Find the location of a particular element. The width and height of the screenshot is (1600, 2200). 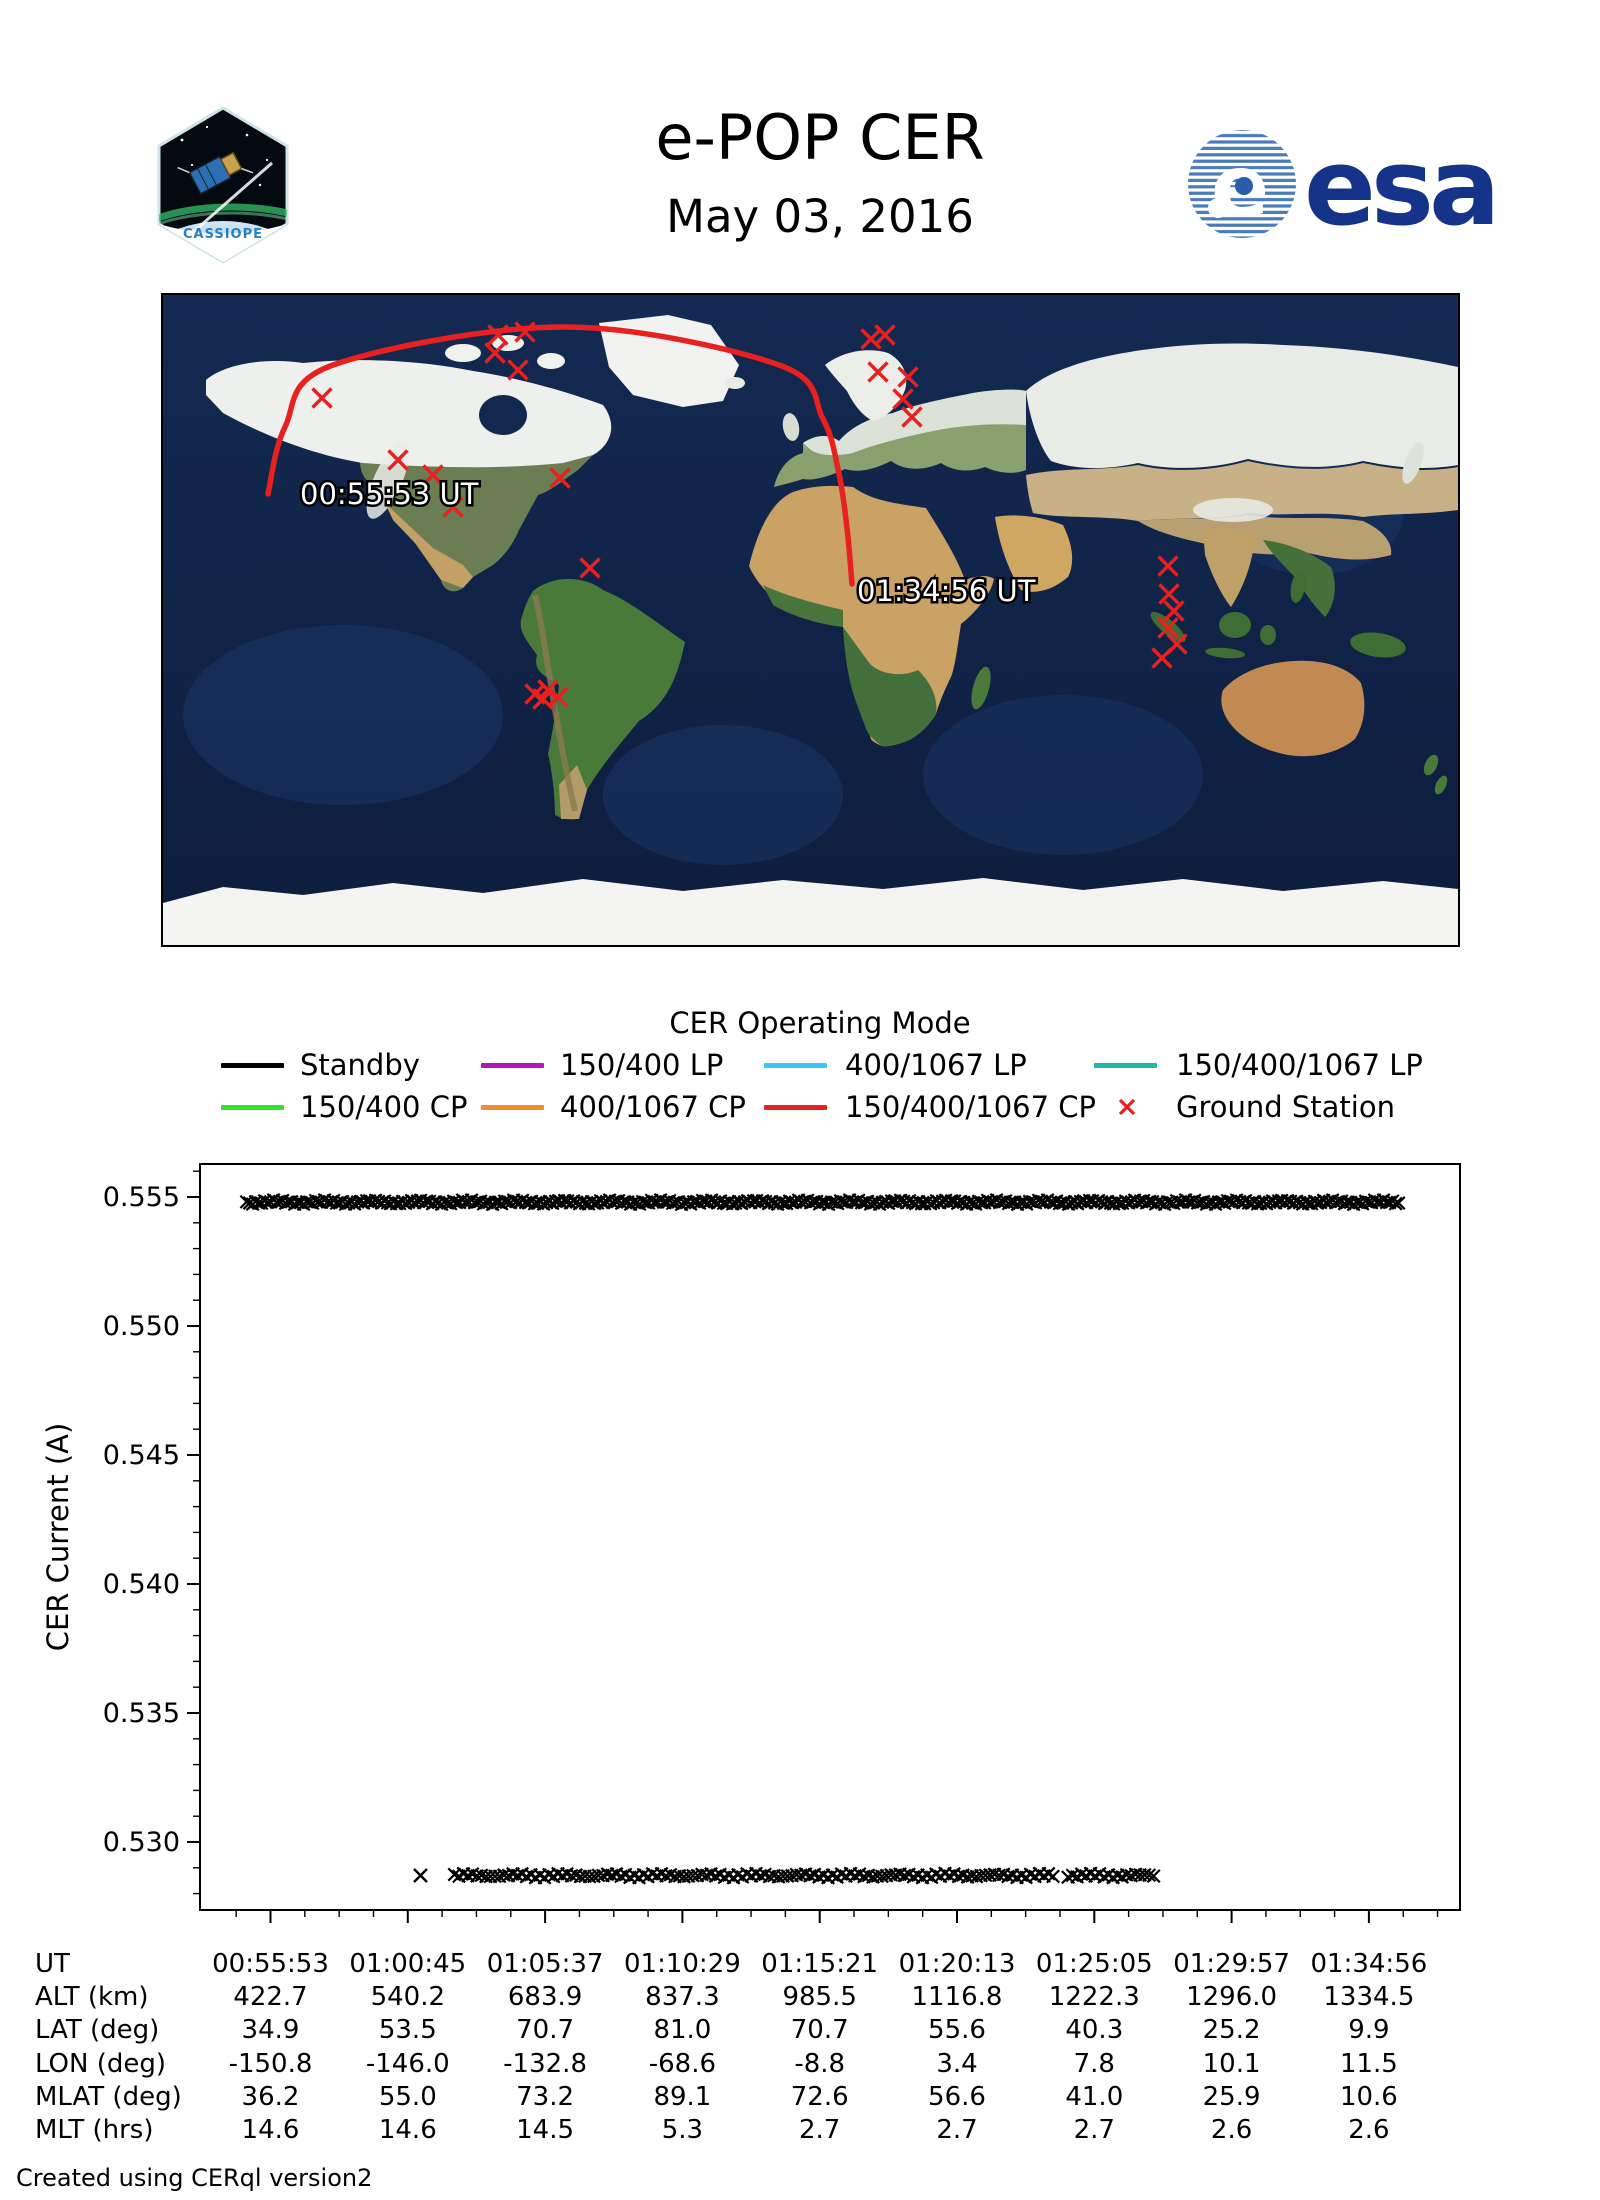

table-cell: 10.1 is located at coordinates (1231, 2063).